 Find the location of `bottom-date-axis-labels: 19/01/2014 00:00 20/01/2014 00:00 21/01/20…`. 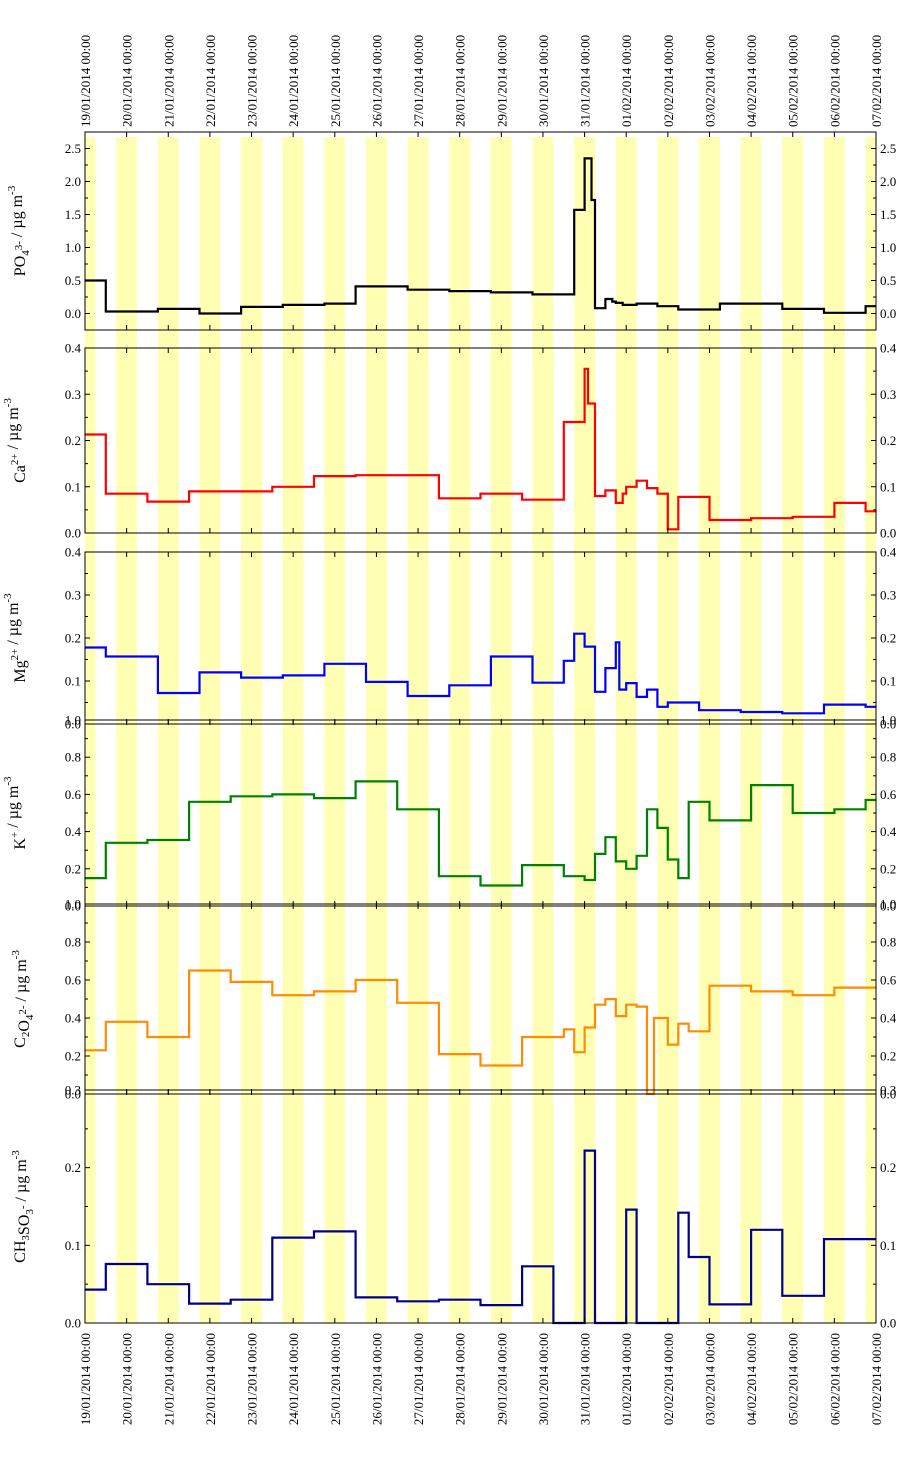

bottom-date-axis-labels: 19/01/2014 00:00 20/01/2014 00:00 21/01/20… is located at coordinates (481, 1379).